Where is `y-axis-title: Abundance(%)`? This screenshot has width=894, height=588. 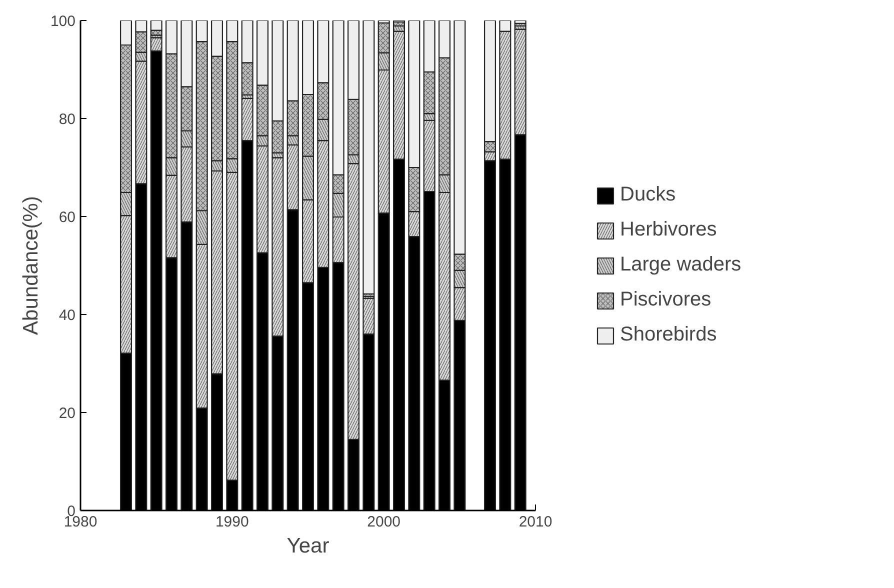
y-axis-title: Abundance(%) is located at coordinates (30, 265).